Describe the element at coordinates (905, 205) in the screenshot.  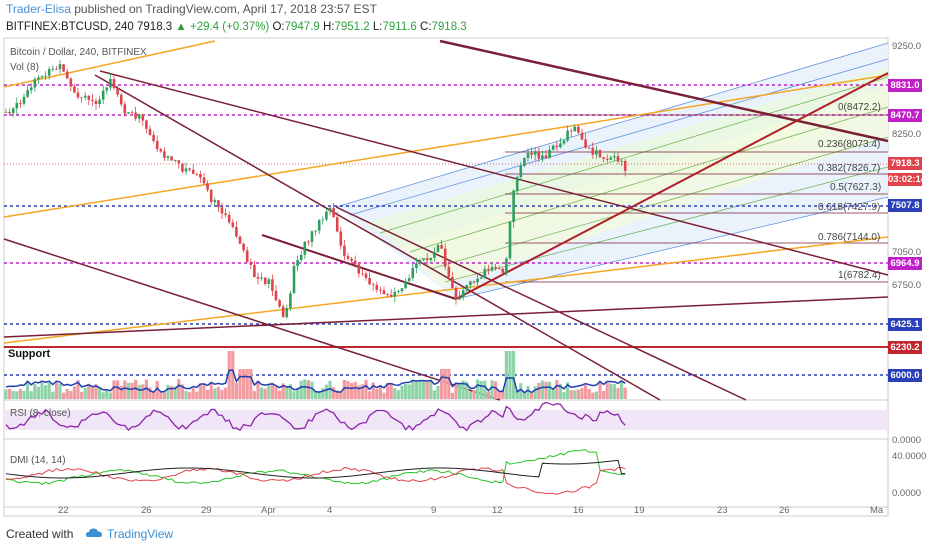
I see `price-label-7507: 7507.8` at that location.